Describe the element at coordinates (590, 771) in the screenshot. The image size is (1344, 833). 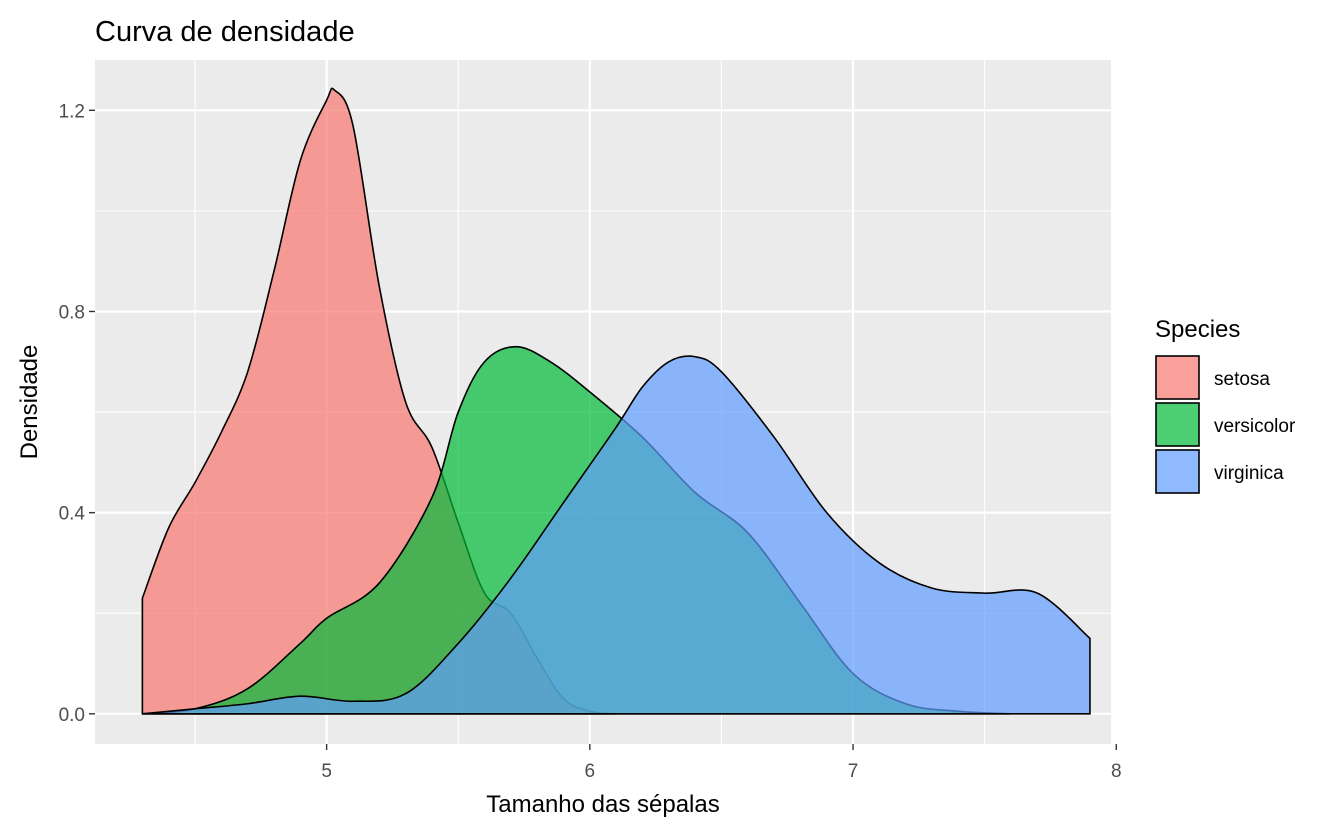
I see `x-tick-label: 6` at that location.